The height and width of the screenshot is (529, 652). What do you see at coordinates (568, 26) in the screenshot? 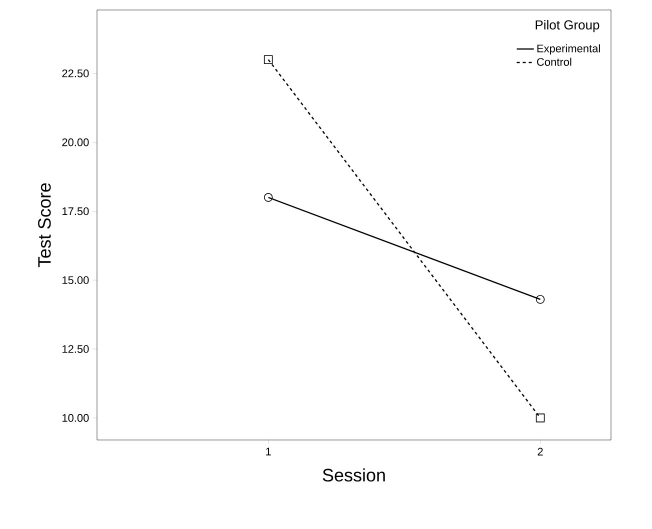
I see `legend-title: Pilot Group` at bounding box center [568, 26].